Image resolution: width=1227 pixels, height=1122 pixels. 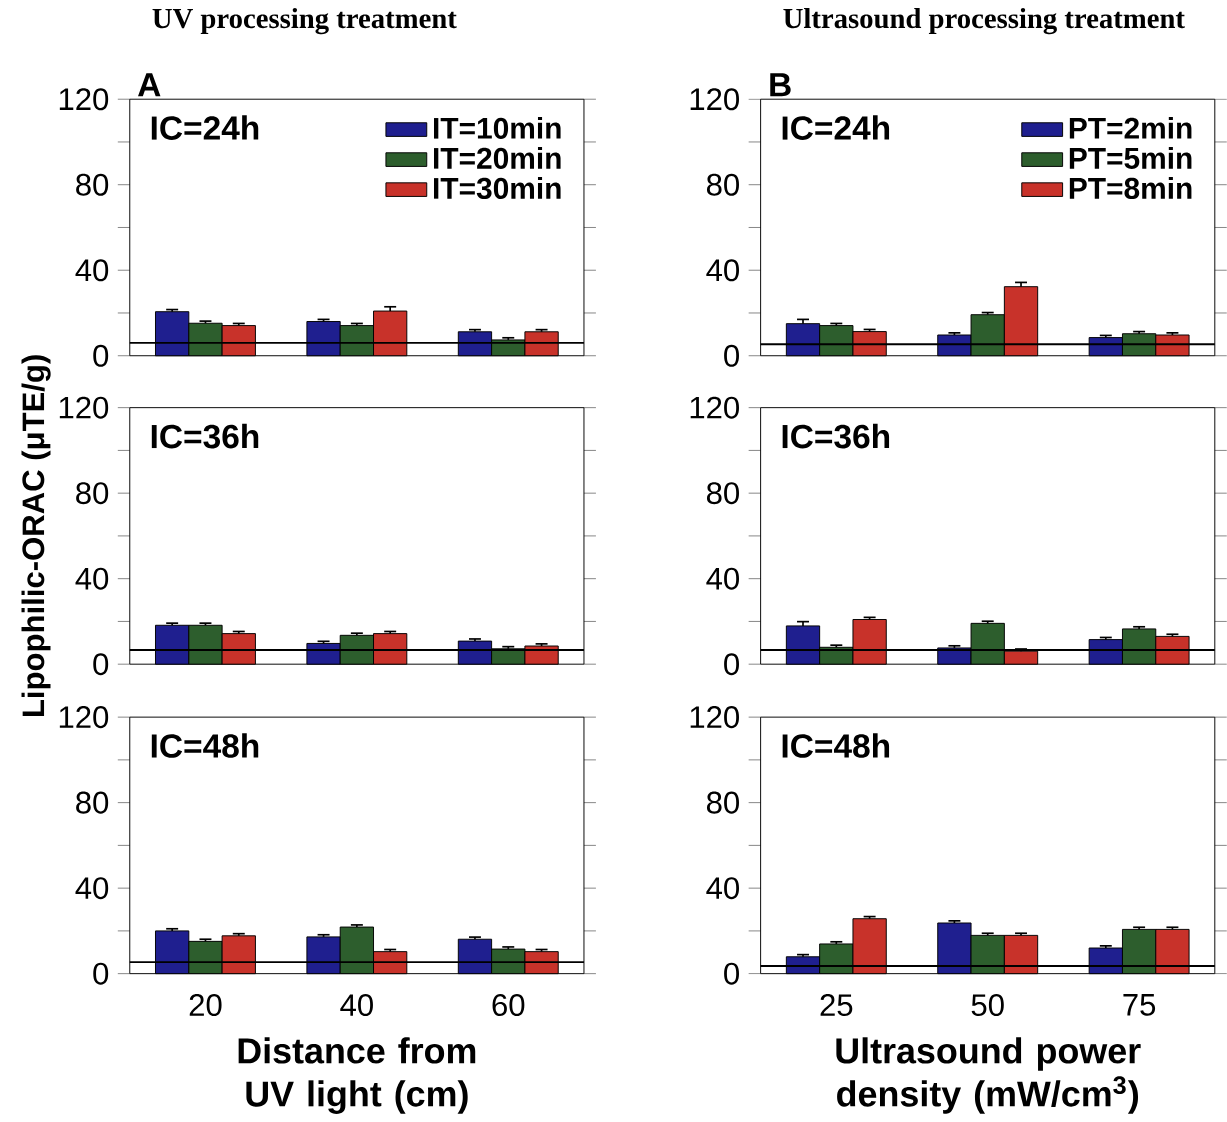 What do you see at coordinates (1139, 1005) in the screenshot?
I see `x-tick-label: 75` at bounding box center [1139, 1005].